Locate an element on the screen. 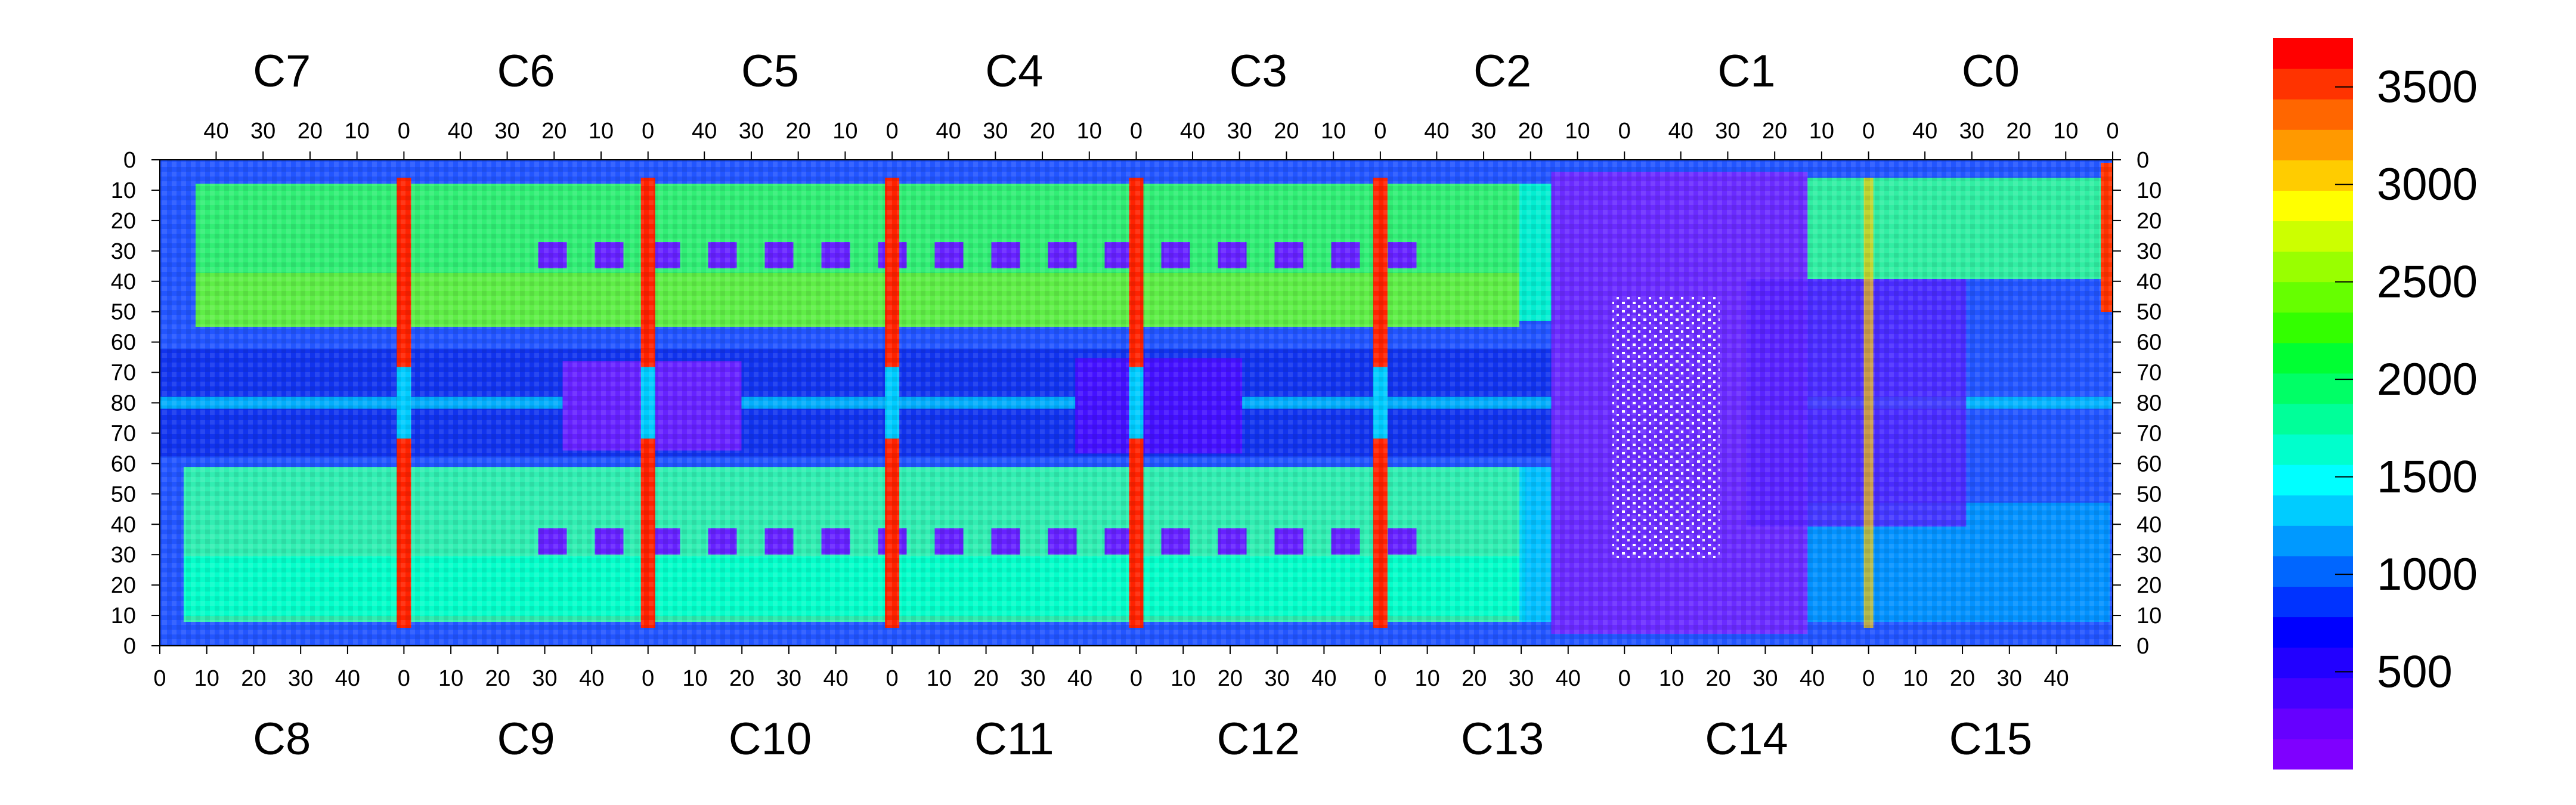 This screenshot has width=2576, height=805. top-tick-label-1-1: 30 is located at coordinates (507, 132).